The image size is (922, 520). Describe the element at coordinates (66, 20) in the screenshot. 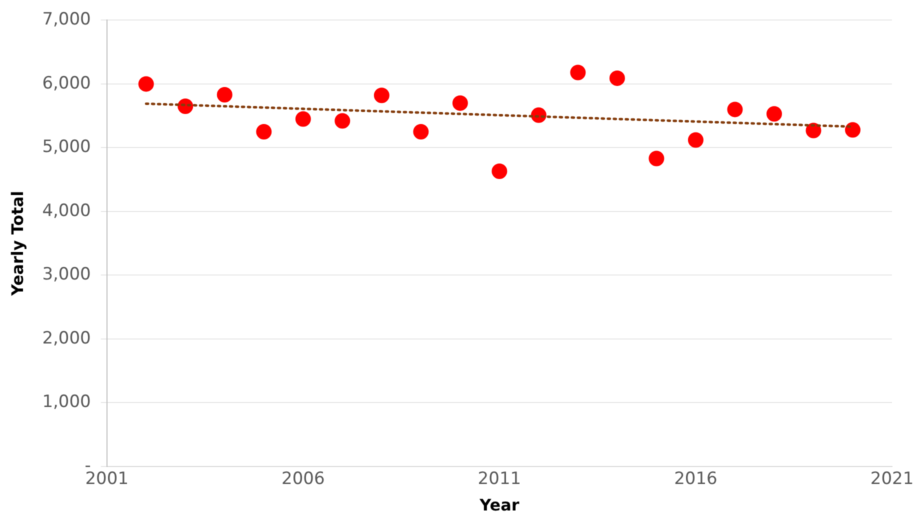

I see `y-tick-label: 7,000` at that location.